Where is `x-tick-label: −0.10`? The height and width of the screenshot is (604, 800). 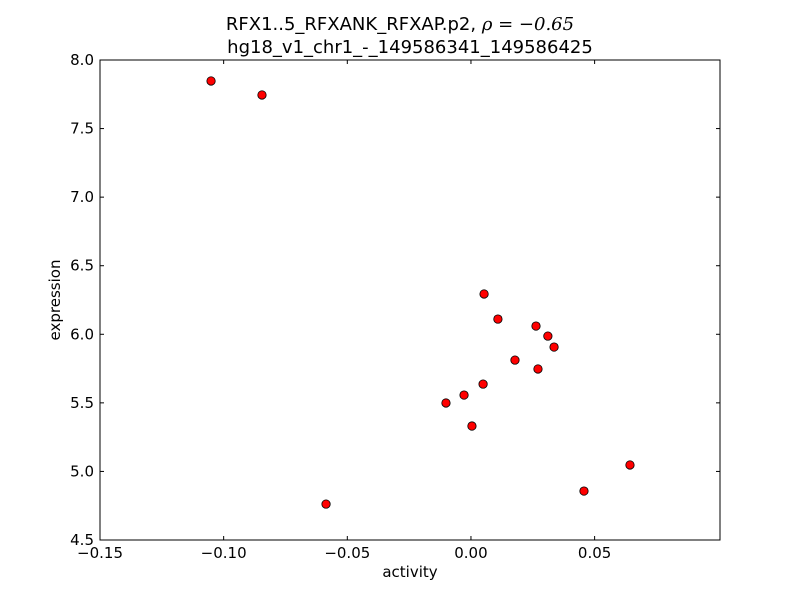 x-tick-label: −0.10 is located at coordinates (224, 553).